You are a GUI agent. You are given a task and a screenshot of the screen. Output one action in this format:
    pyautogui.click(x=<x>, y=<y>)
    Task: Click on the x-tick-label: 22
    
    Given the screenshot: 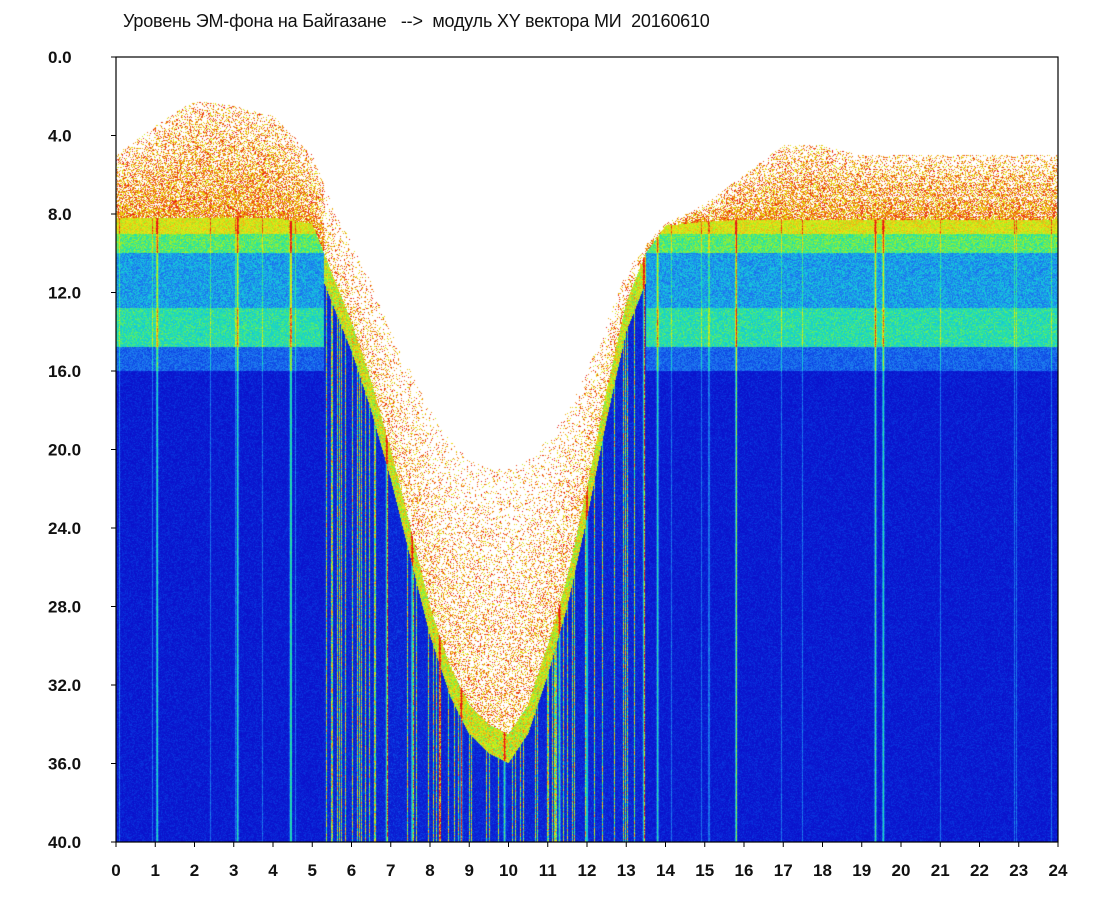 What is the action you would take?
    pyautogui.click(x=979, y=870)
    